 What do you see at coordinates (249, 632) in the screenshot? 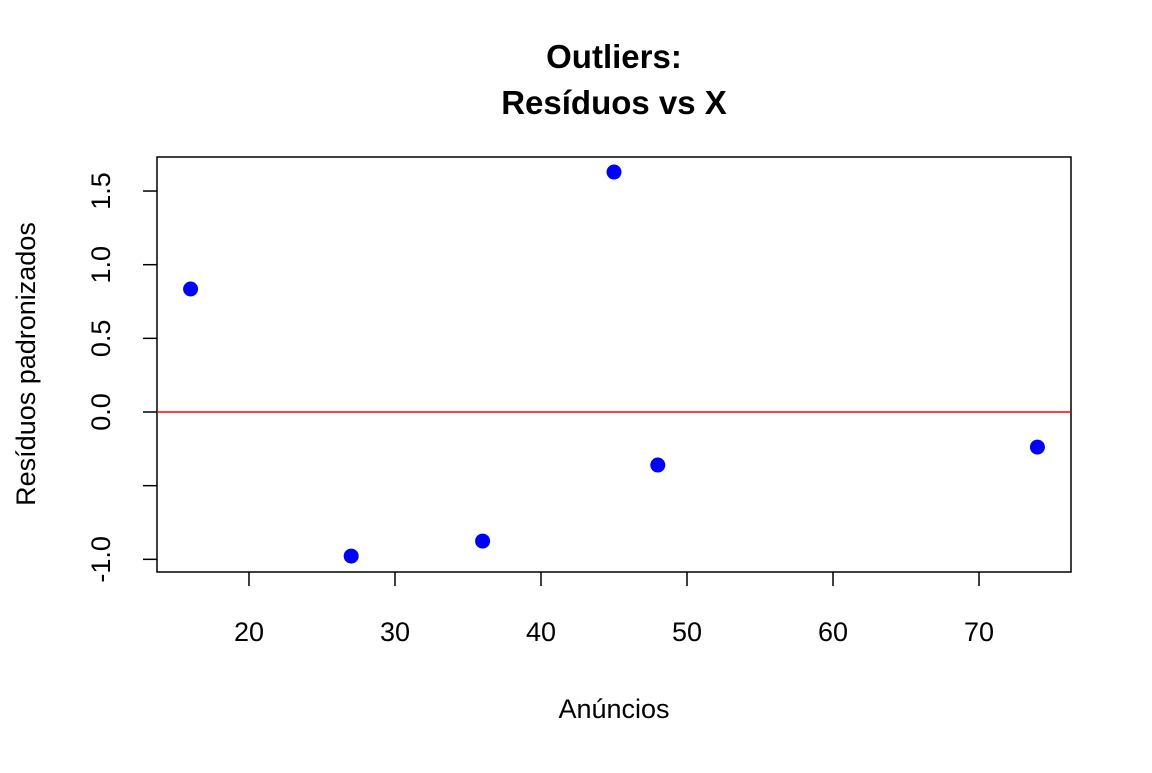
I see `x-tick-label: 20` at bounding box center [249, 632].